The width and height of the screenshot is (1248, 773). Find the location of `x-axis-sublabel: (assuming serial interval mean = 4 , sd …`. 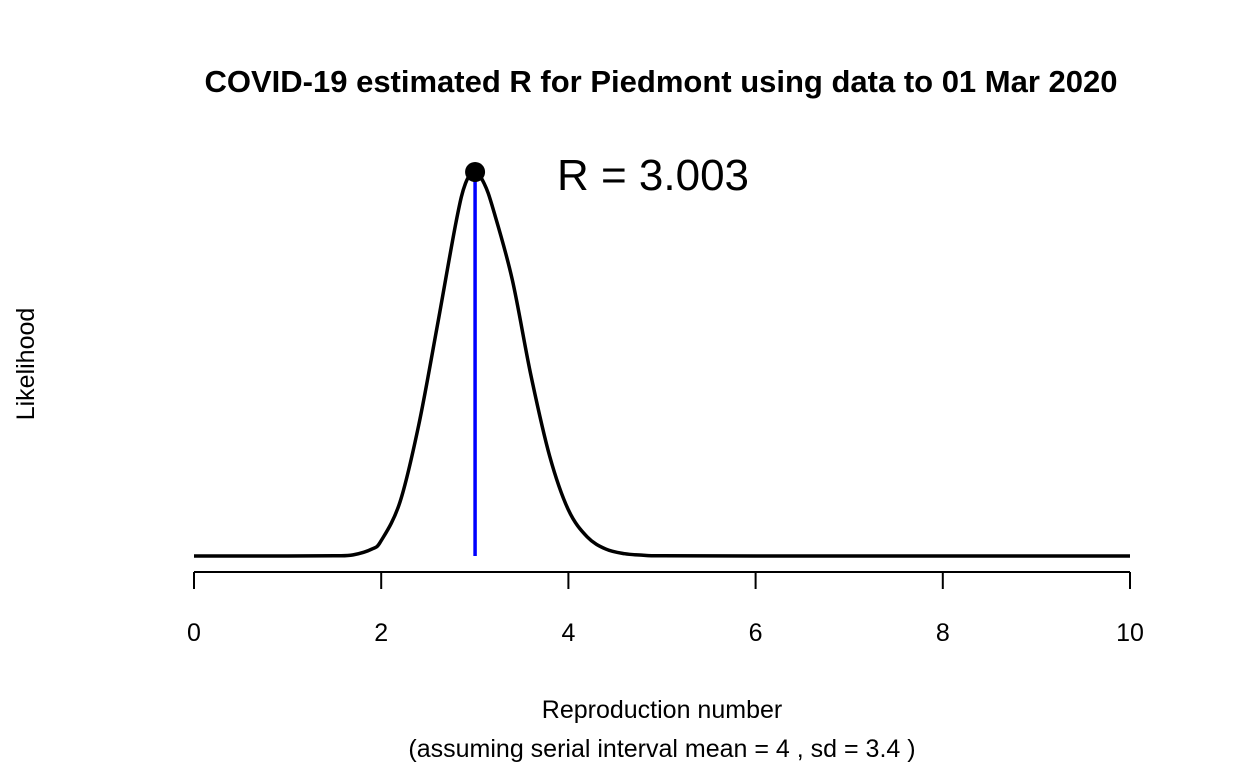

x-axis-sublabel: (assuming serial interval mean = 4 , sd … is located at coordinates (661, 749).